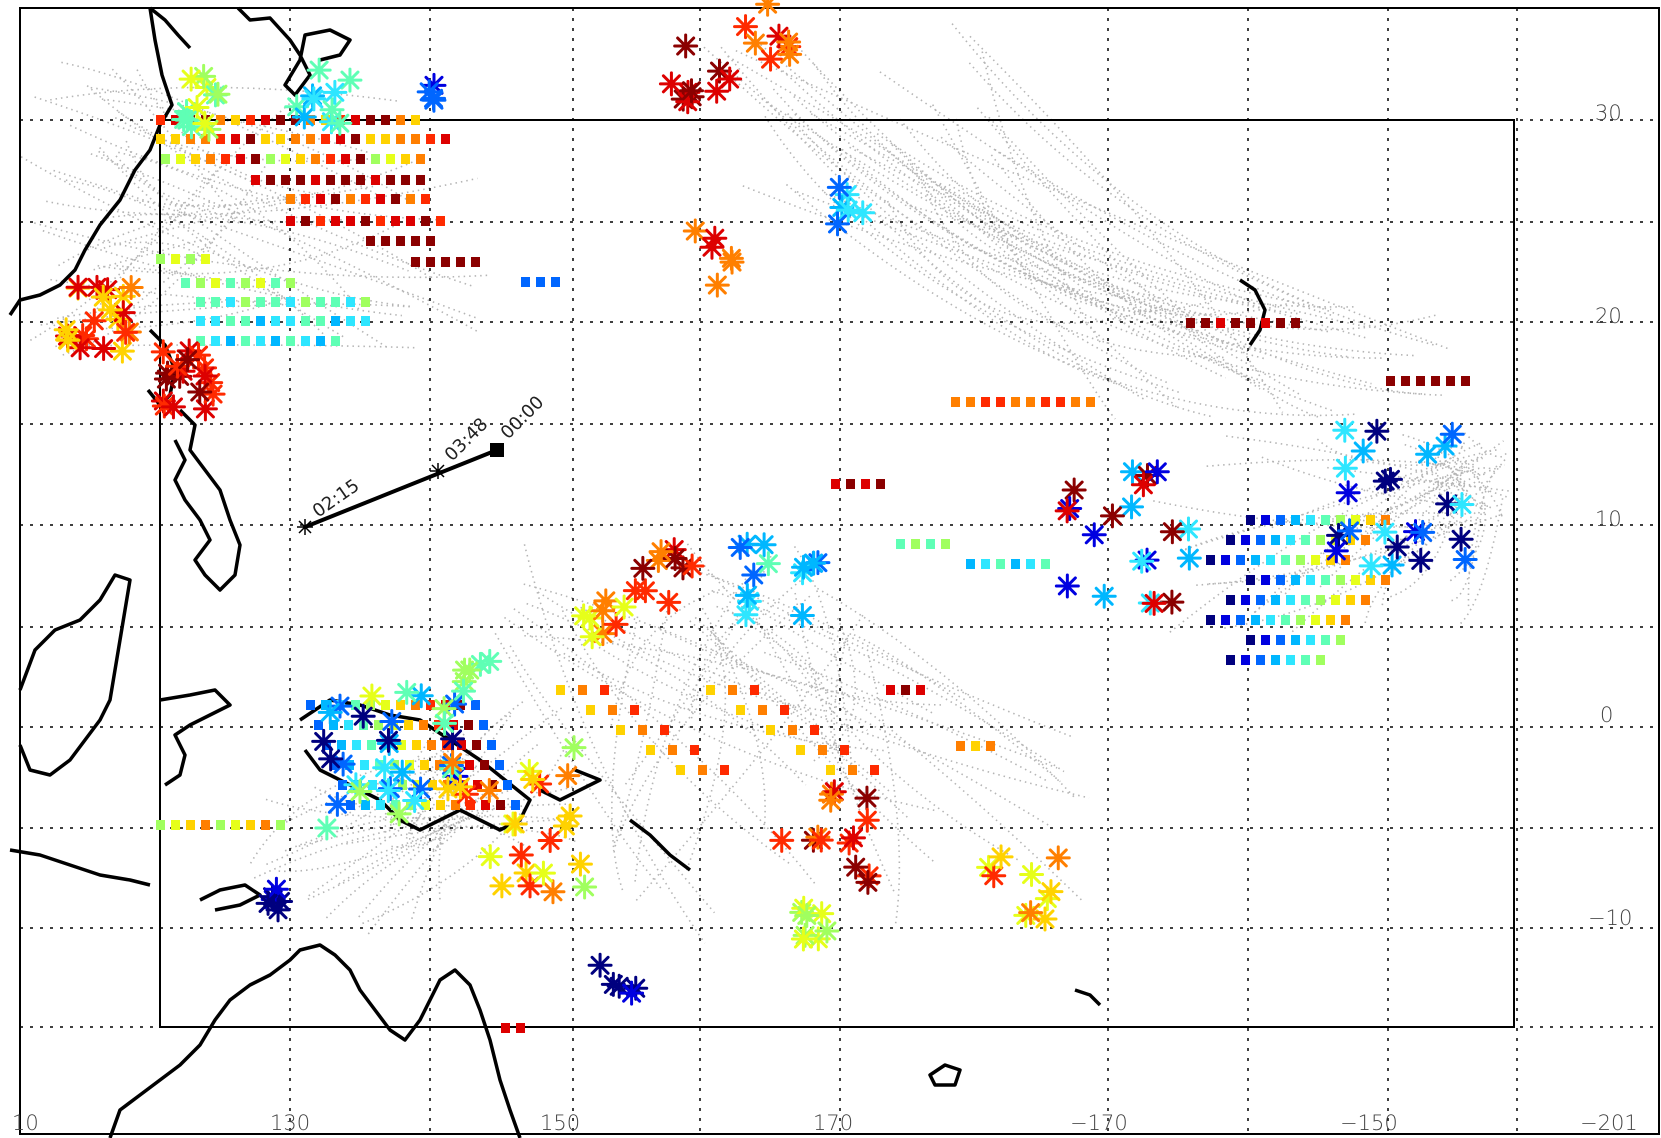 The height and width of the screenshot is (1138, 1661). What do you see at coordinates (1606, 715) in the screenshot?
I see `lat-label-0: 0` at bounding box center [1606, 715].